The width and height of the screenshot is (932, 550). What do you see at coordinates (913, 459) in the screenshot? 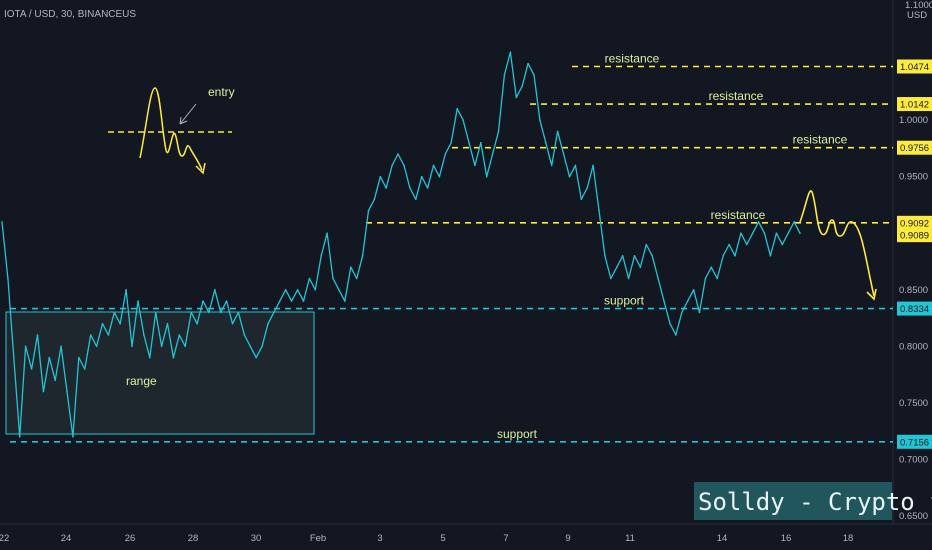
I see `y-tick-label: 0.7000` at bounding box center [913, 459].